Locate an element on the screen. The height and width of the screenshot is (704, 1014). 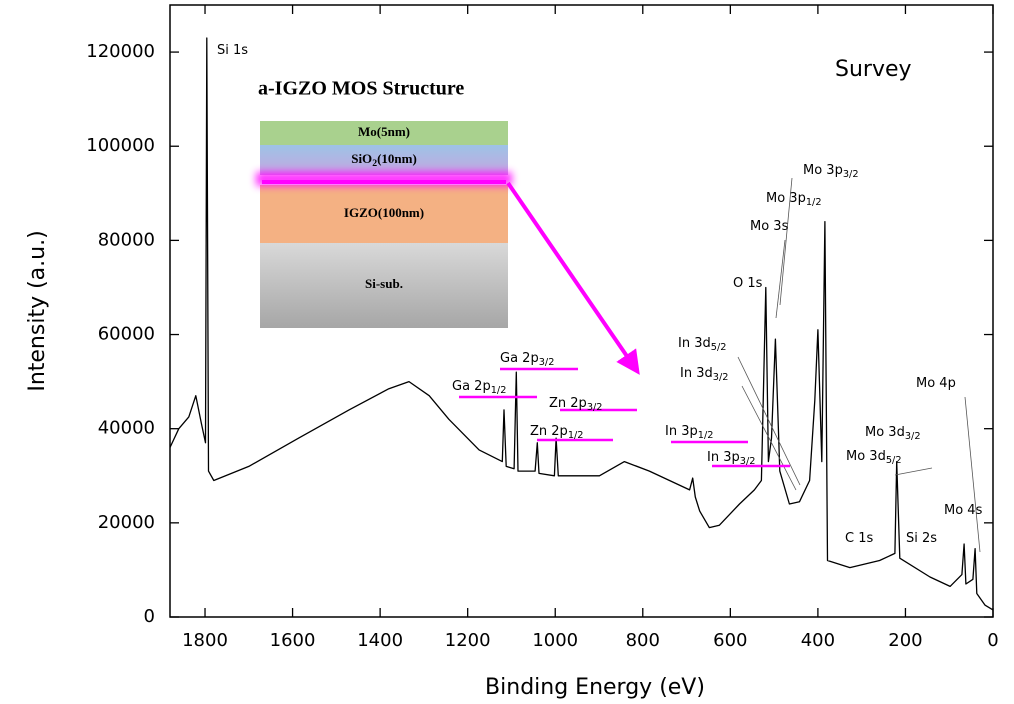
x-tick-label: 600 is located at coordinates (730, 640).